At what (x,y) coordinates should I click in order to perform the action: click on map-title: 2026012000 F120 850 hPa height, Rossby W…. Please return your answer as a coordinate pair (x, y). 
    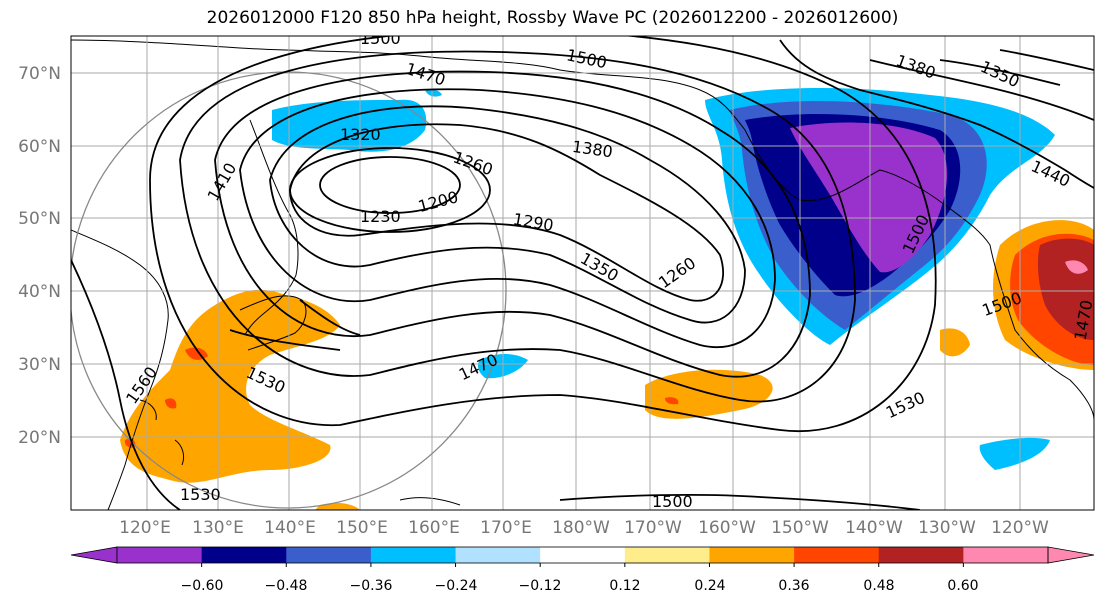
    Looking at the image, I should click on (552, 18).